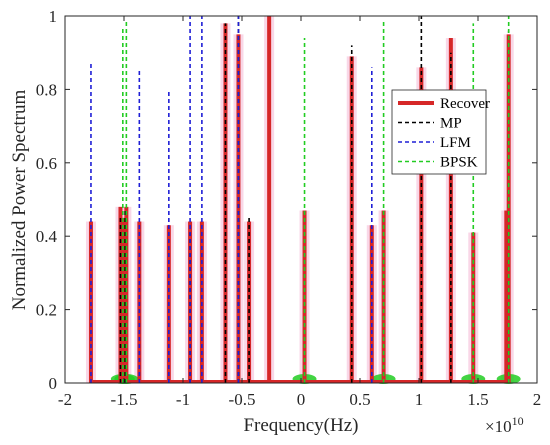 Image resolution: width=550 pixels, height=445 pixels. What do you see at coordinates (459, 163) in the screenshot?
I see `legend-label-bpsk: BPSK` at bounding box center [459, 163].